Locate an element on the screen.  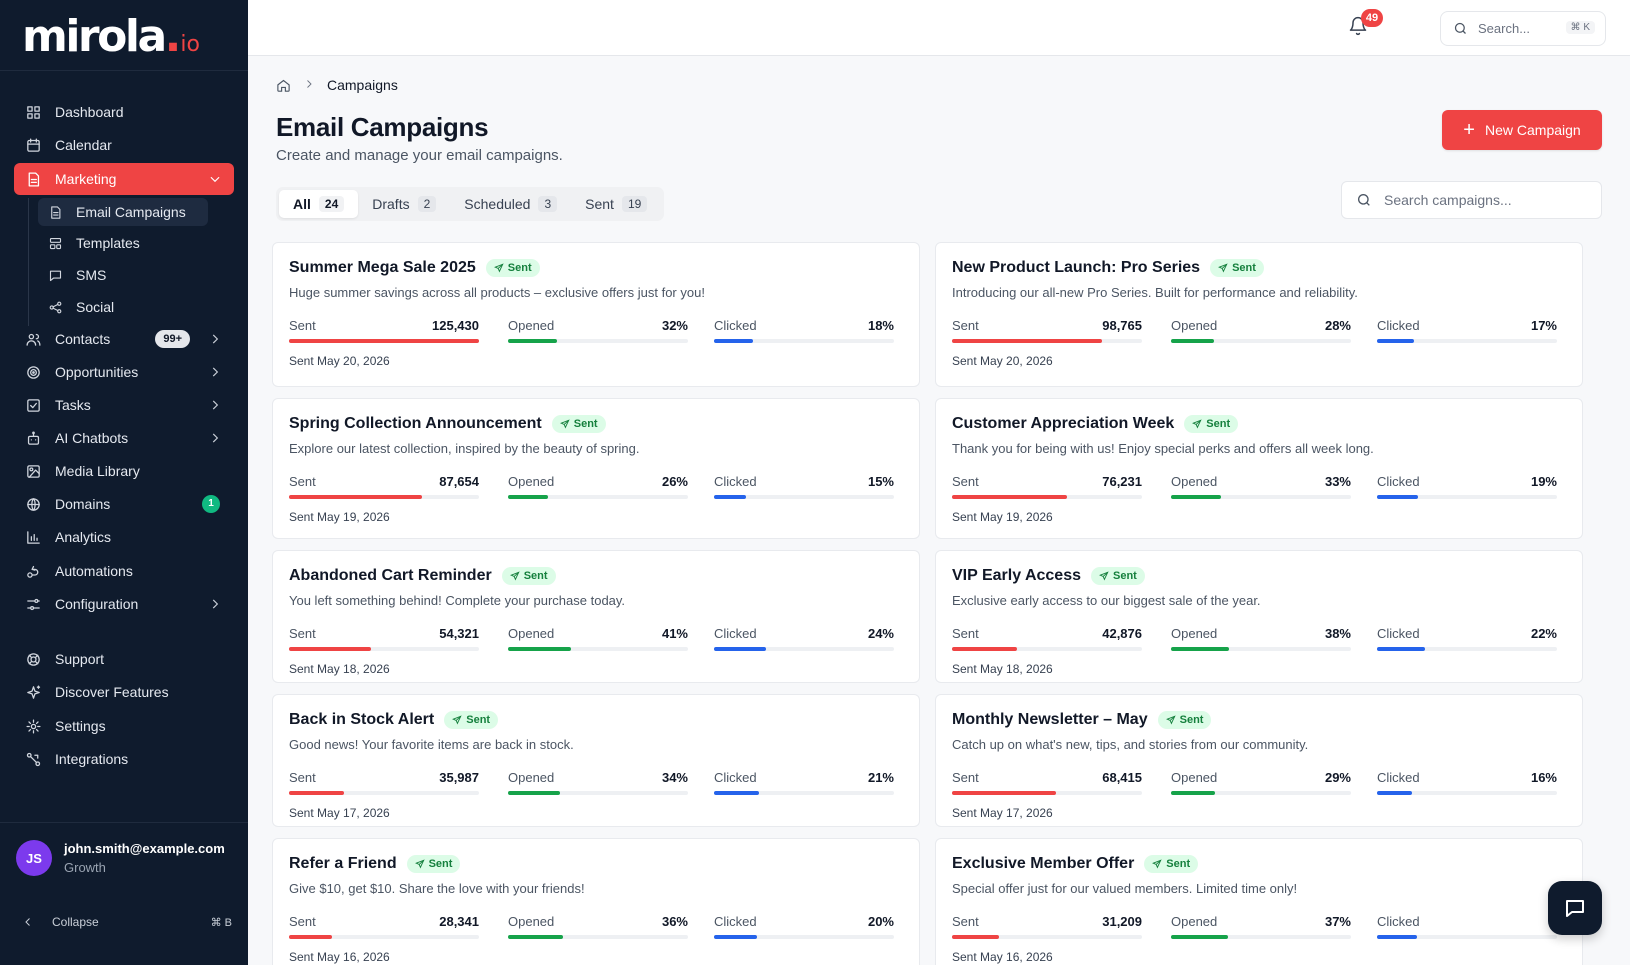
send-icon is located at coordinates (1197, 424).